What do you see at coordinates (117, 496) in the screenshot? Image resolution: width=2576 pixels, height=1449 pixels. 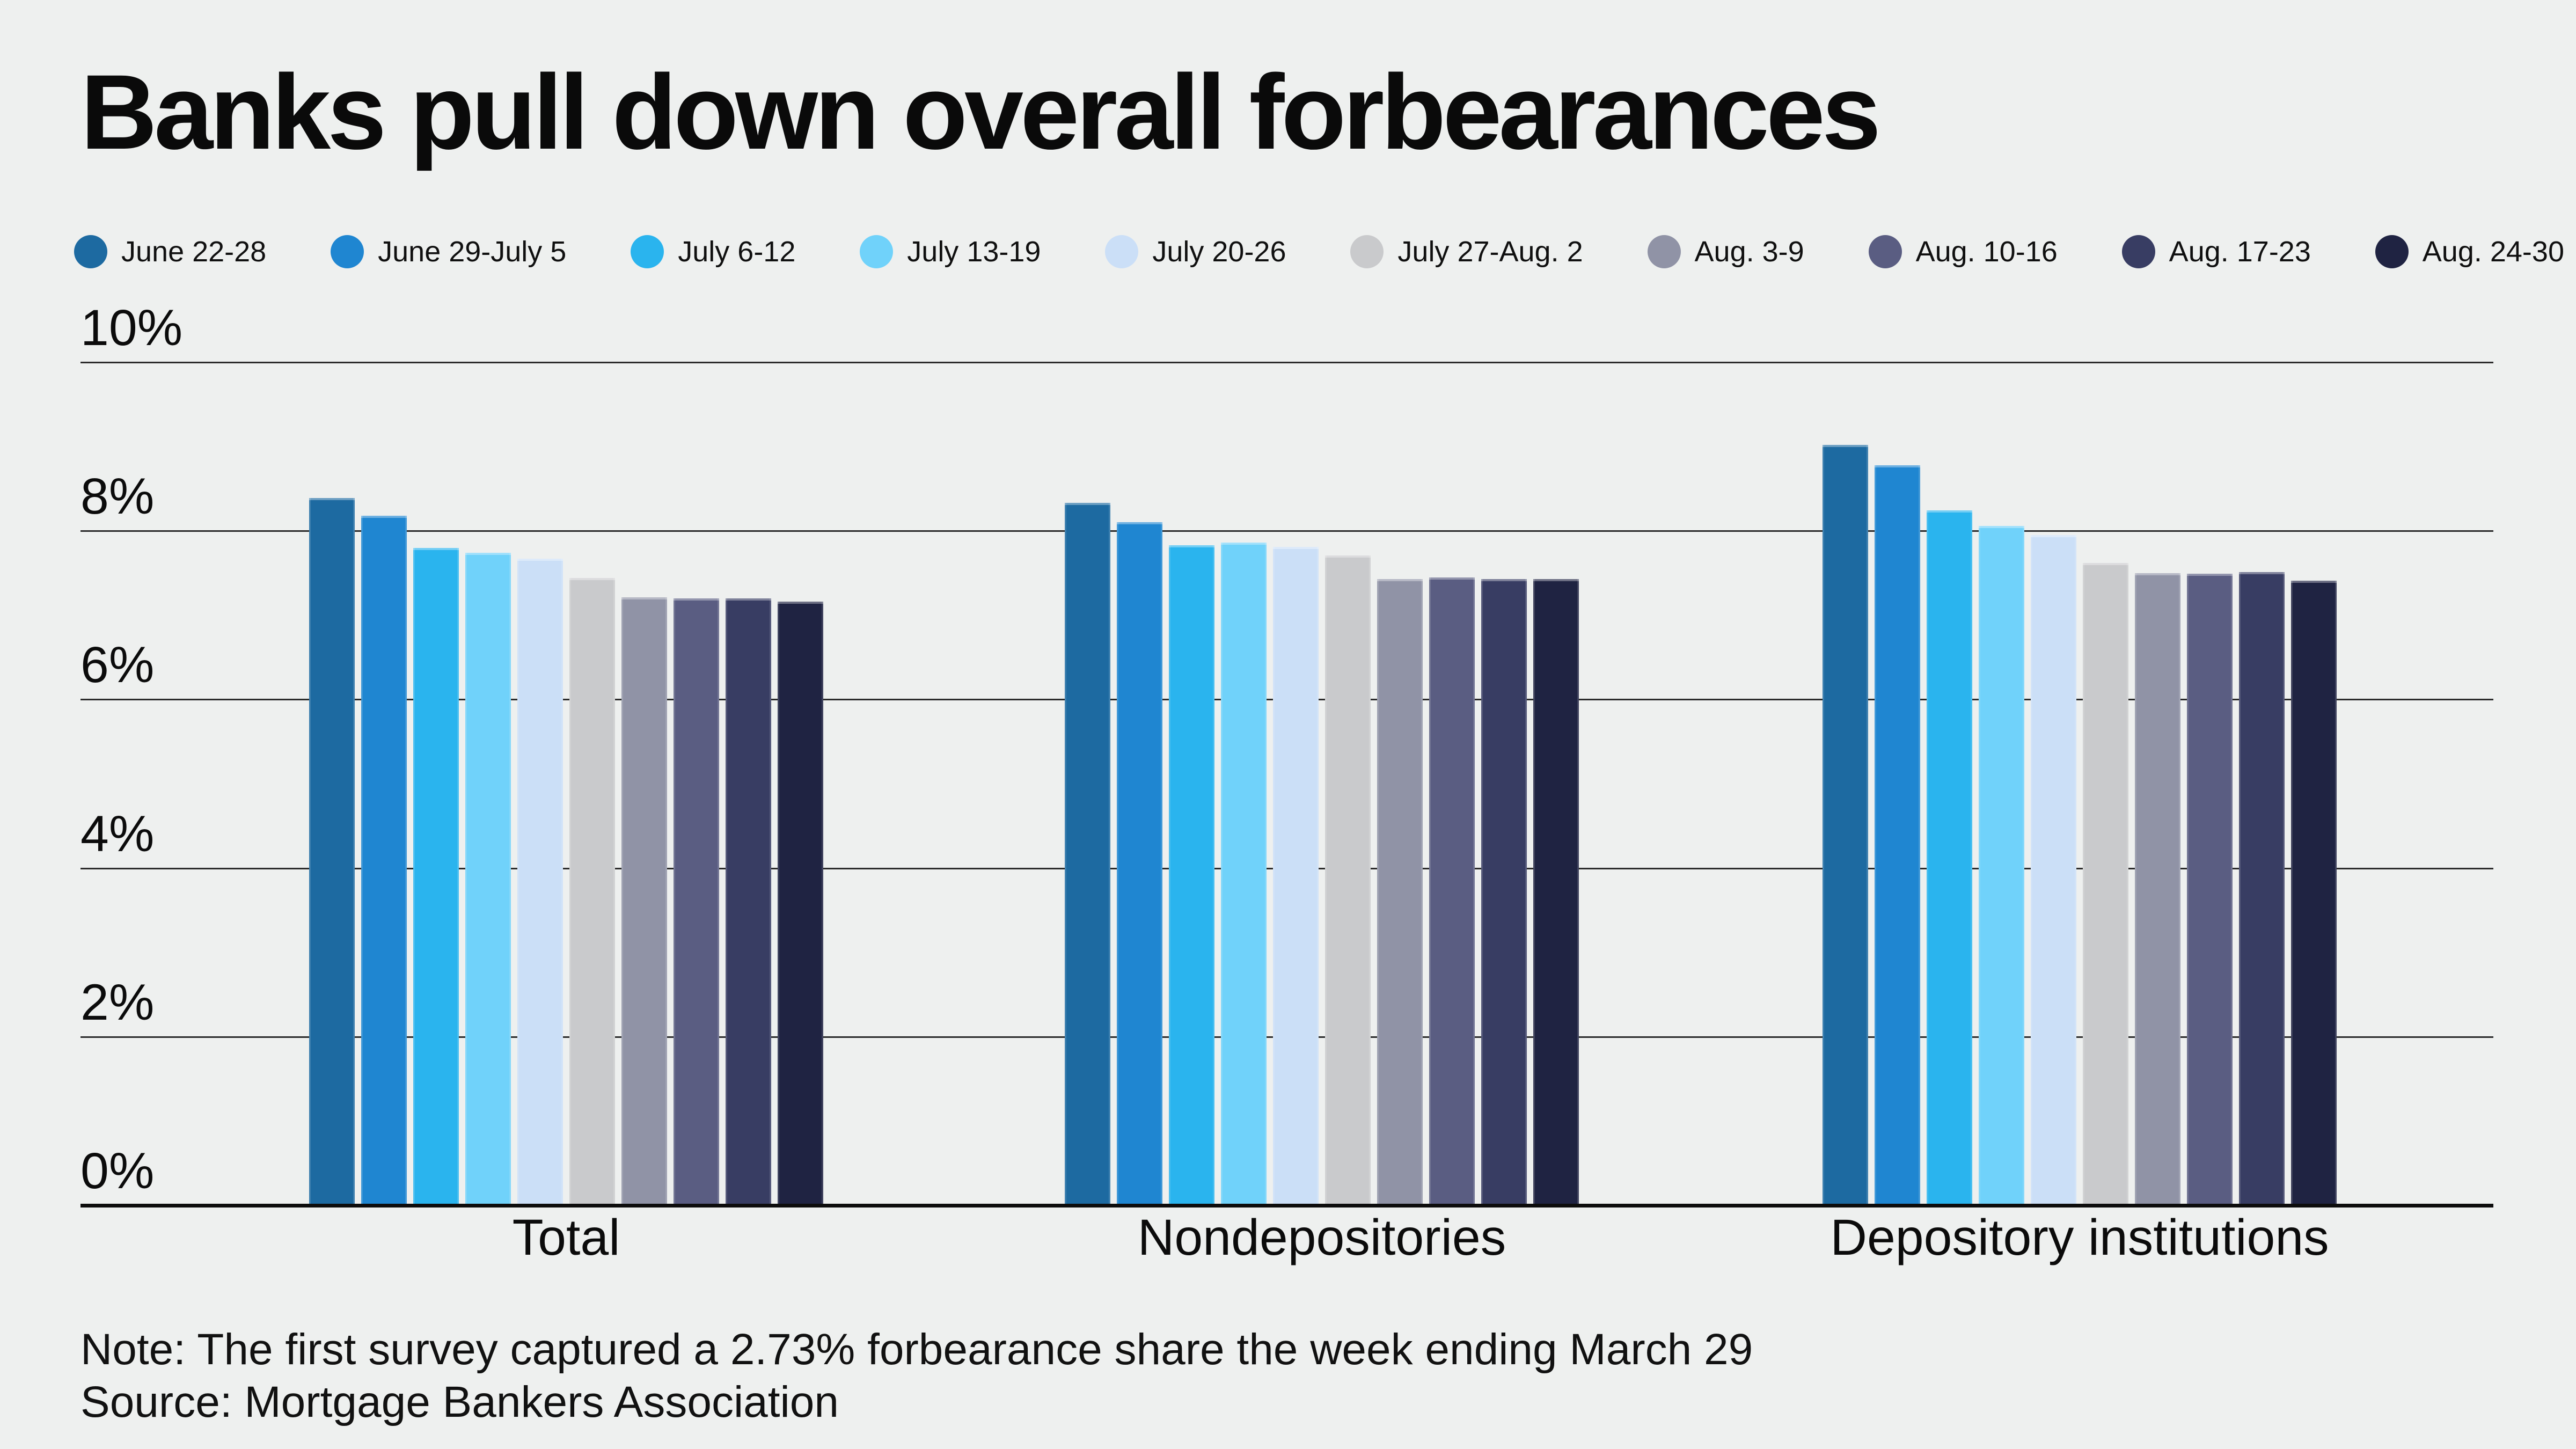 I see `y-tick-label-8pct: 8%` at bounding box center [117, 496].